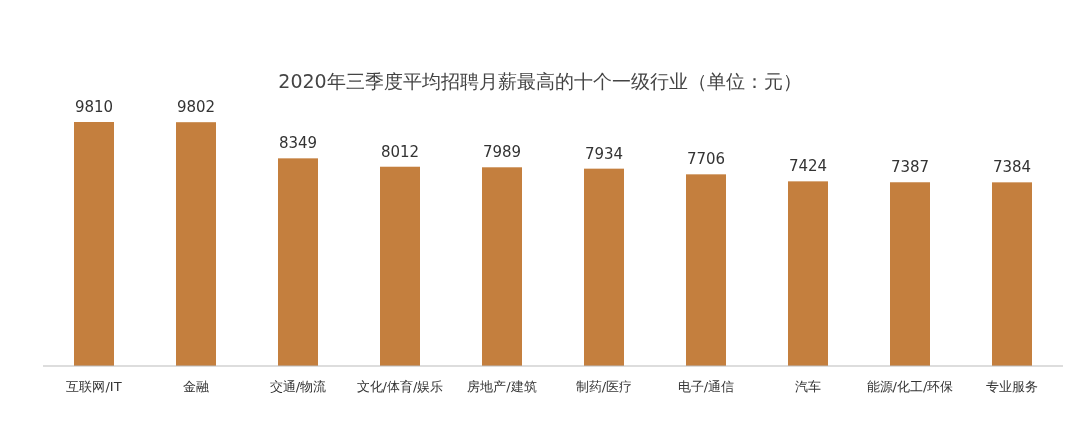 The height and width of the screenshot is (421, 1080). Describe the element at coordinates (604, 153) in the screenshot. I see `data-label: 7934` at that location.